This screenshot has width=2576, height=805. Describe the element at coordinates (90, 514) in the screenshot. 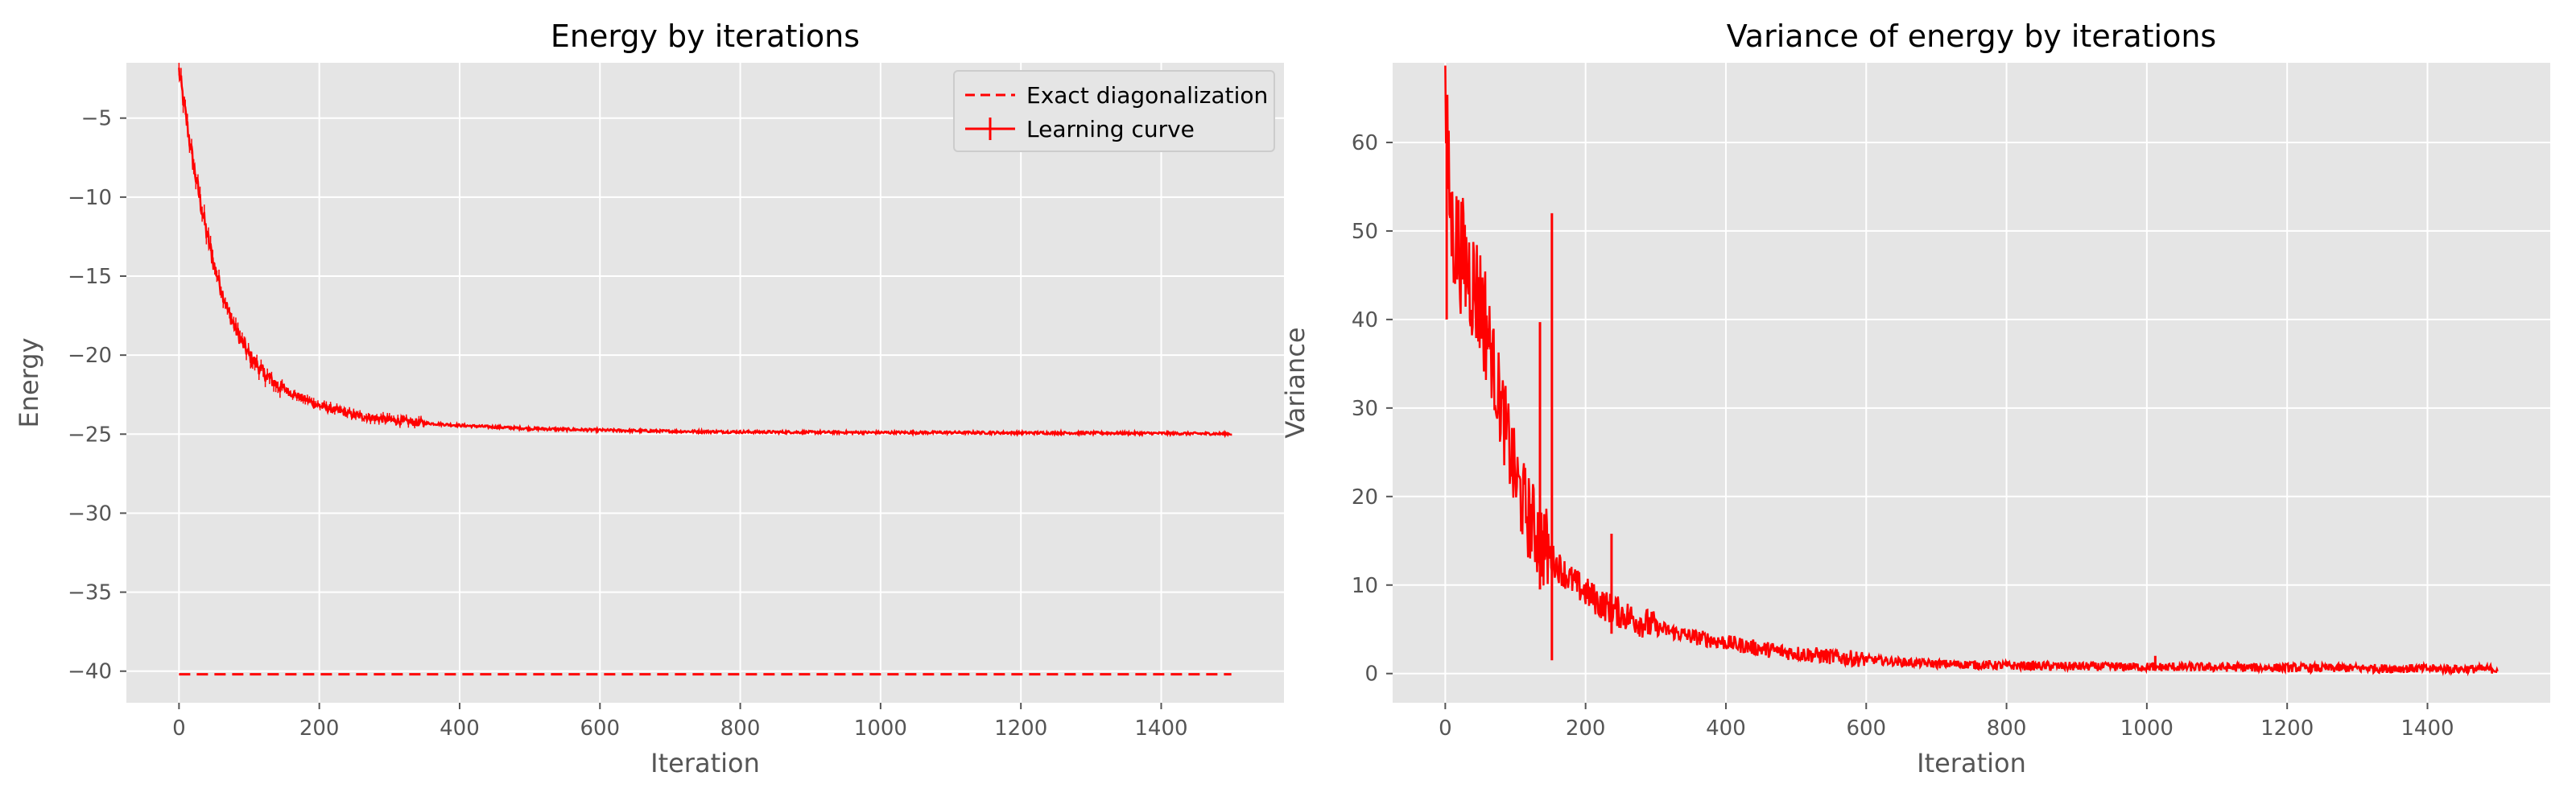

I see `y-tick-label: −30` at that location.